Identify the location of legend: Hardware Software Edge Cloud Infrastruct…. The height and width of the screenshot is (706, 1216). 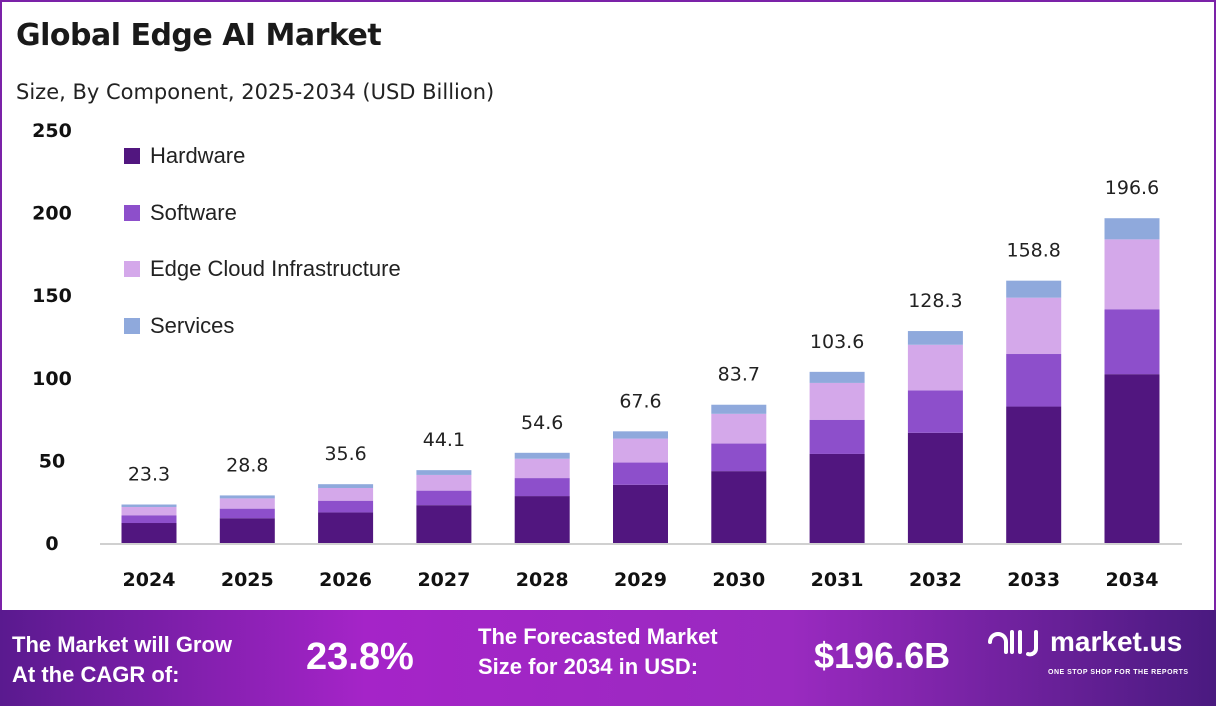
(262, 241).